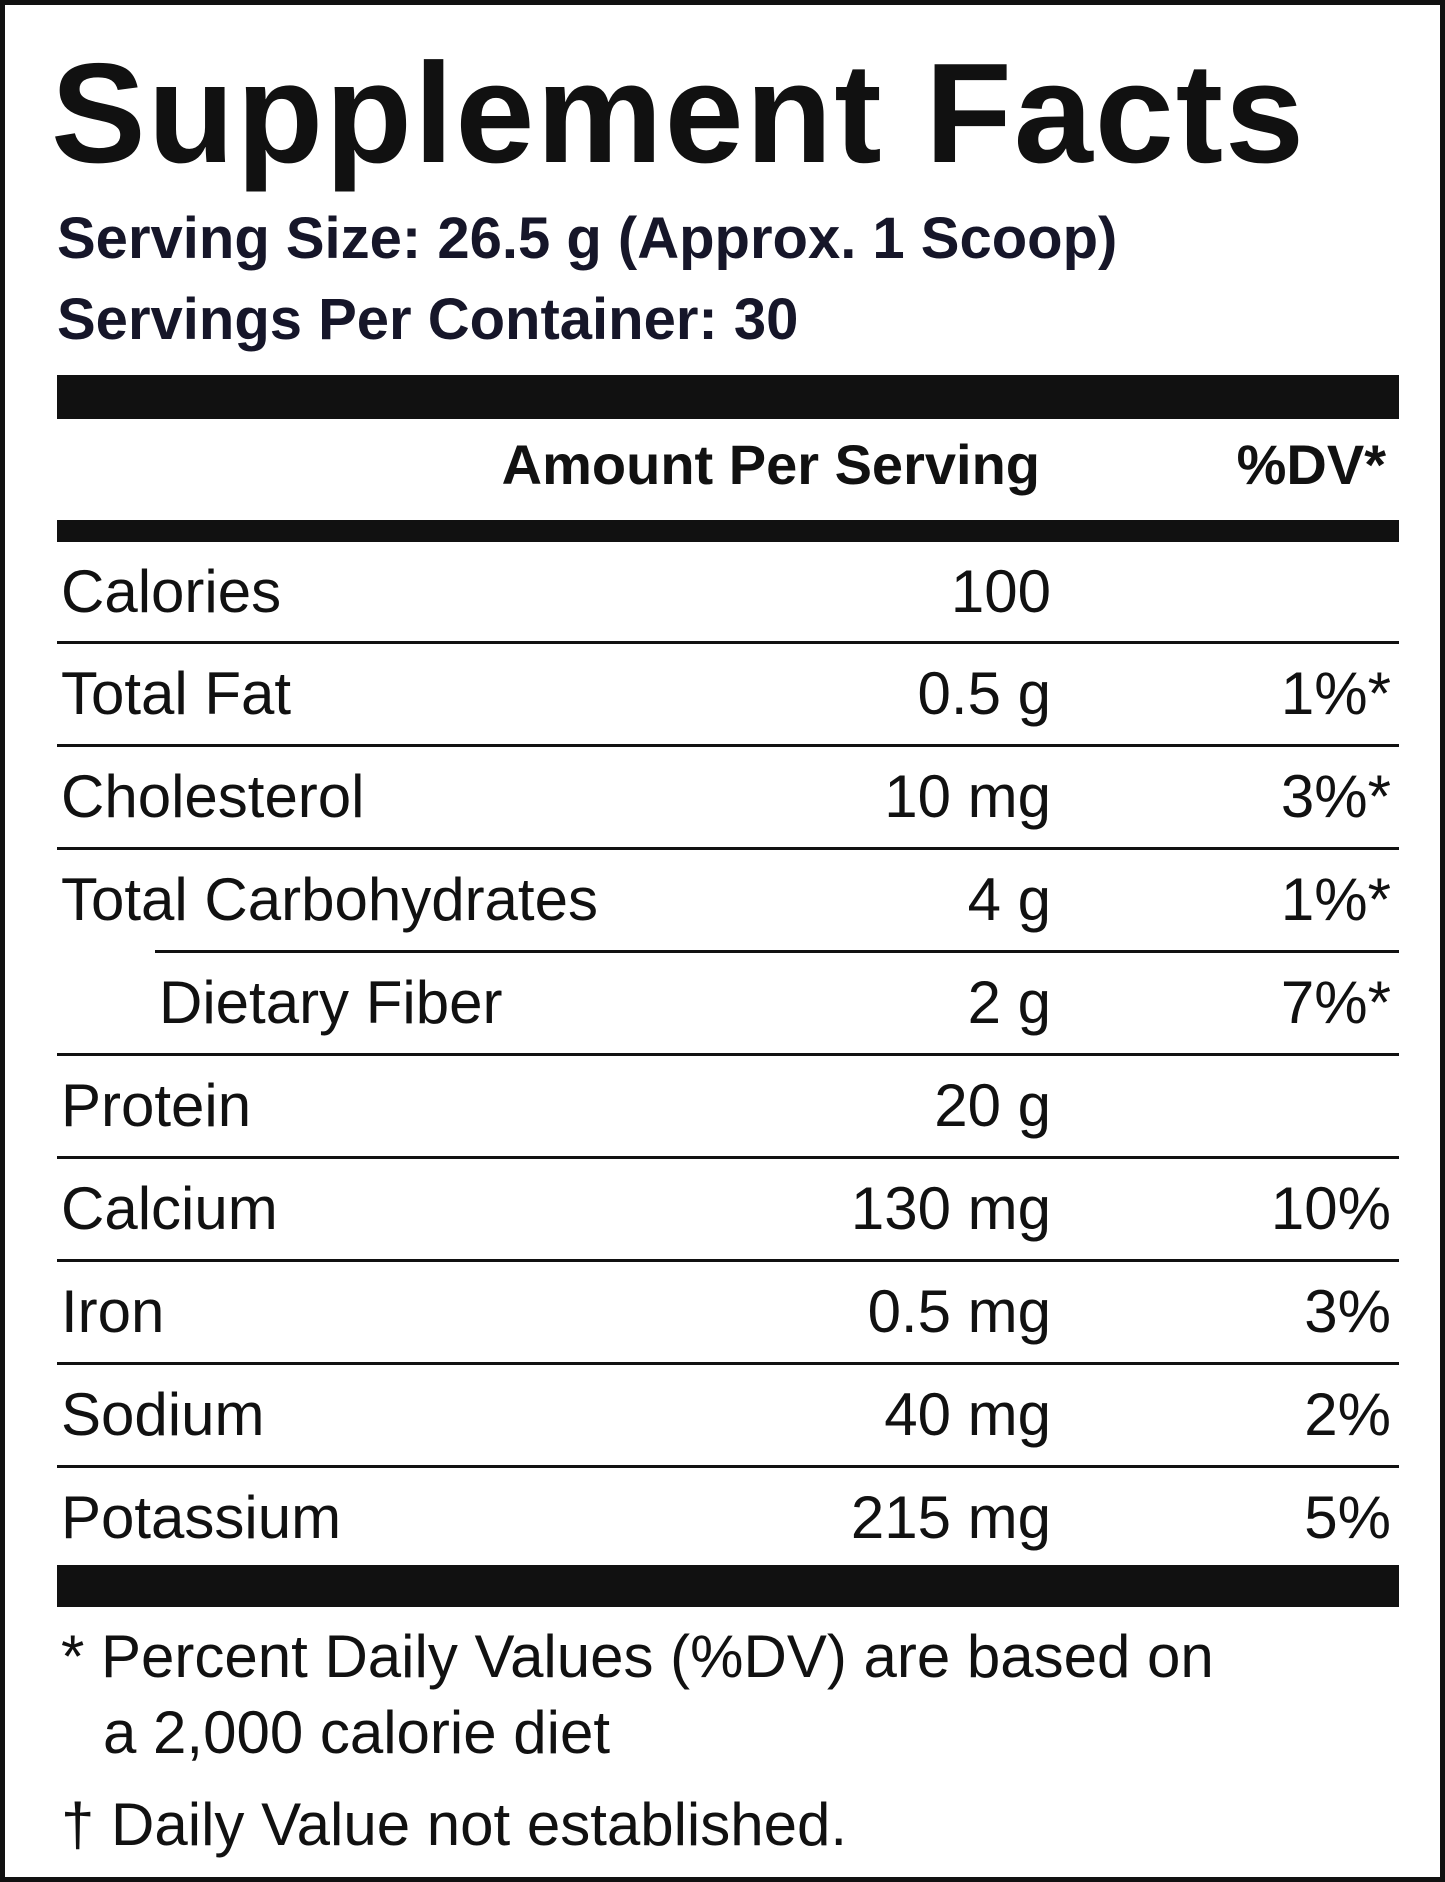  What do you see at coordinates (728, 397) in the screenshot?
I see `thick-divider-top` at bounding box center [728, 397].